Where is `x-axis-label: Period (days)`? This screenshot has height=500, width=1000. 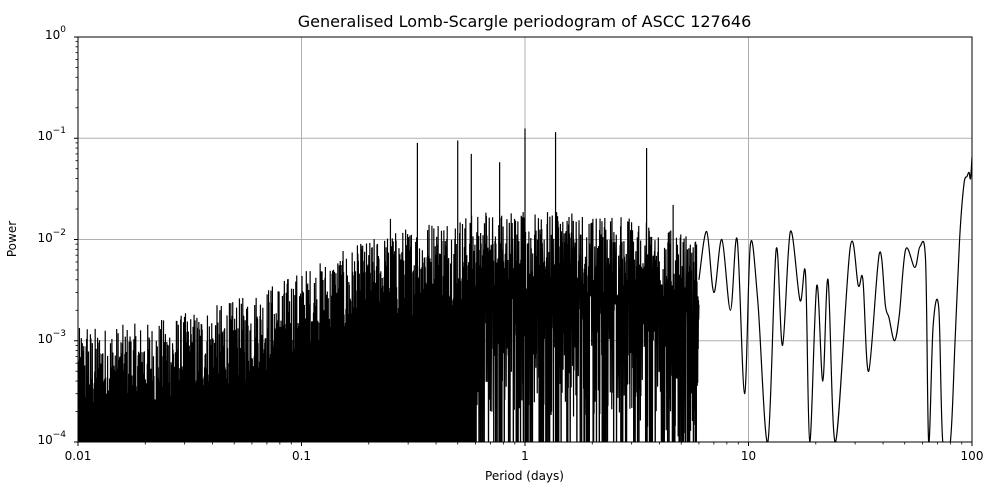 x-axis-label: Period (days) is located at coordinates (524, 476).